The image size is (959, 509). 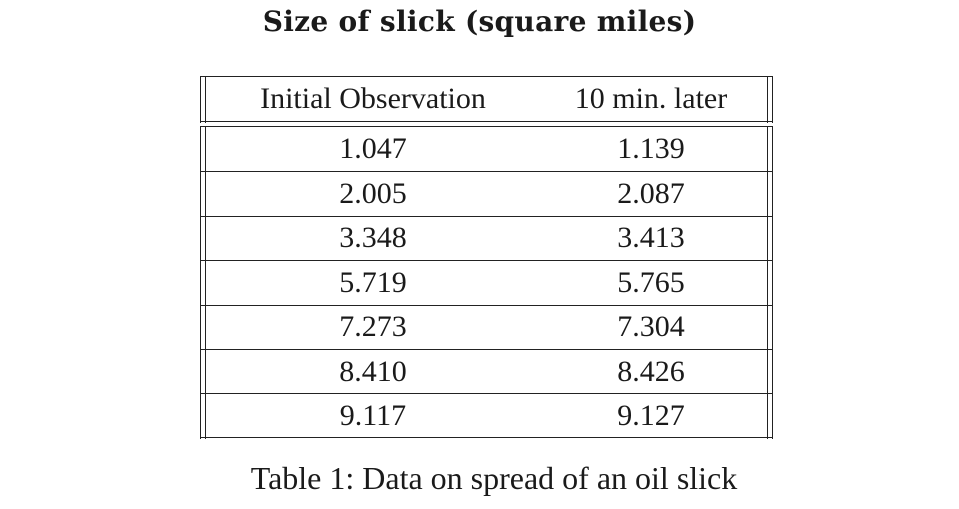 I want to click on table-cell: 2.087, so click(x=651, y=193).